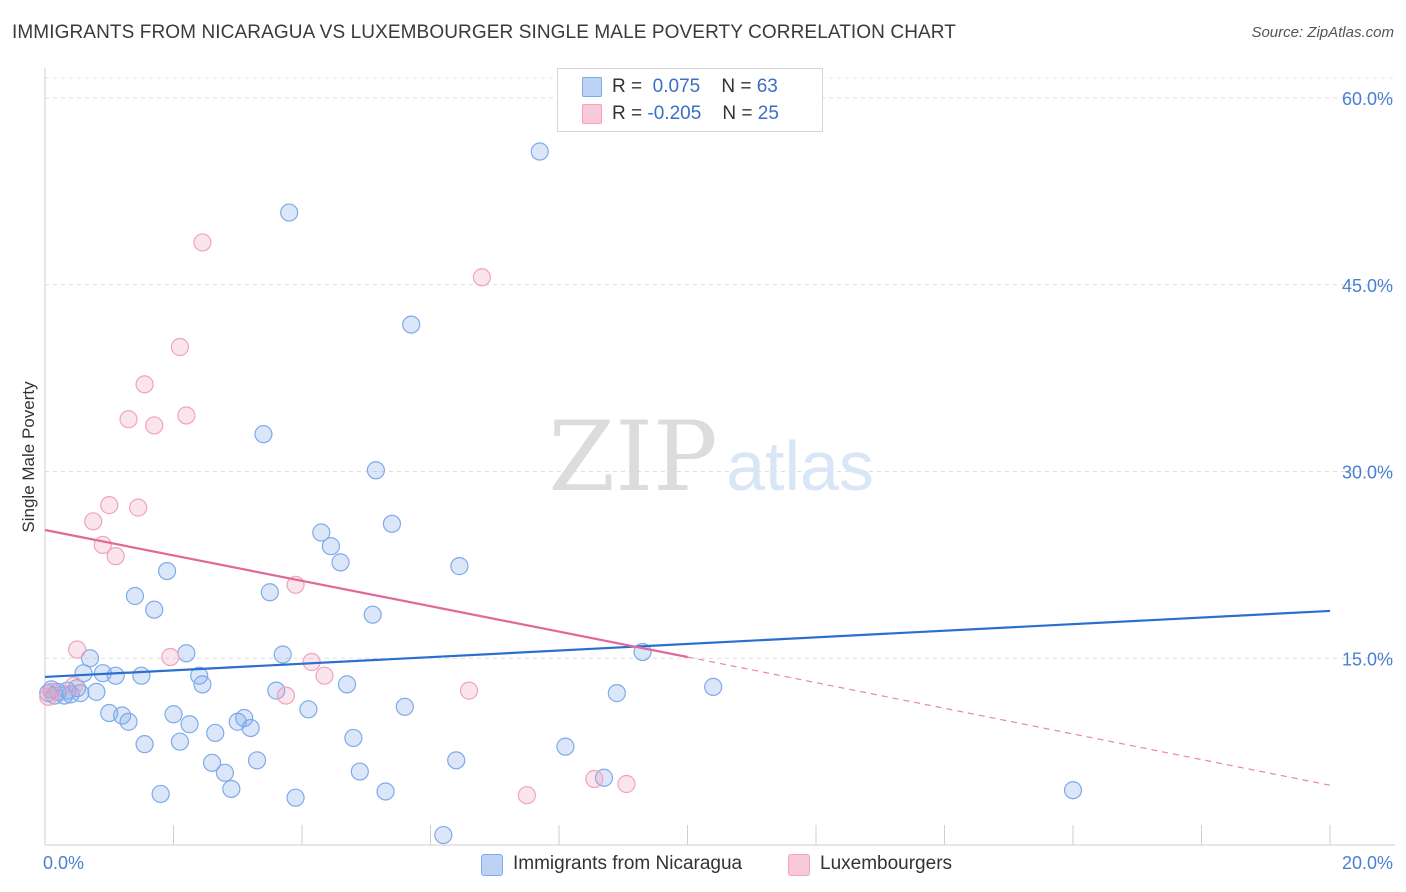  Describe the element at coordinates (768, 113) in the screenshot. I see `legend-n-luxembourgers: 25` at that location.